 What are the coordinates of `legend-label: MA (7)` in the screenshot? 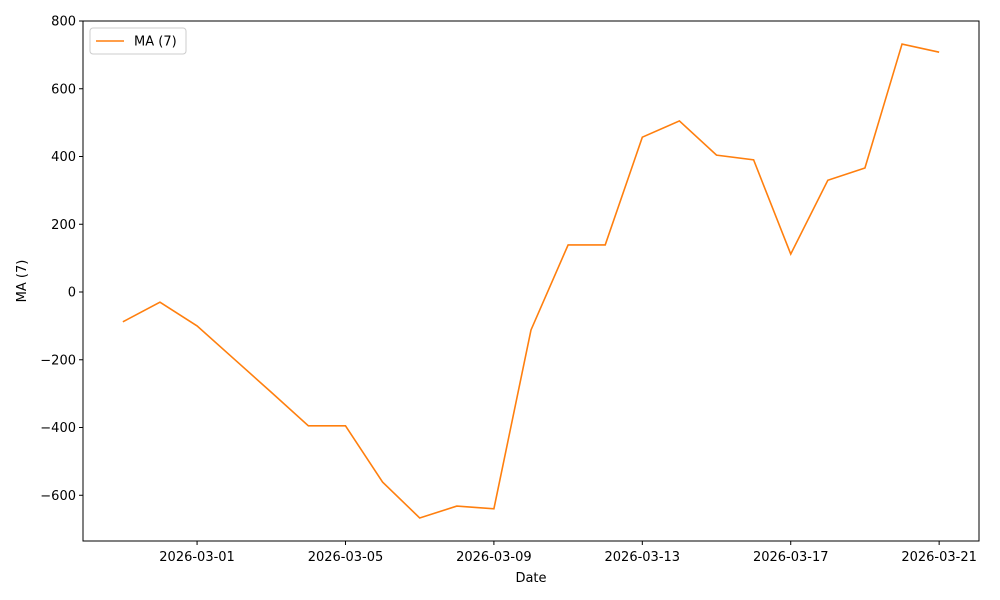 It's located at (155, 42).